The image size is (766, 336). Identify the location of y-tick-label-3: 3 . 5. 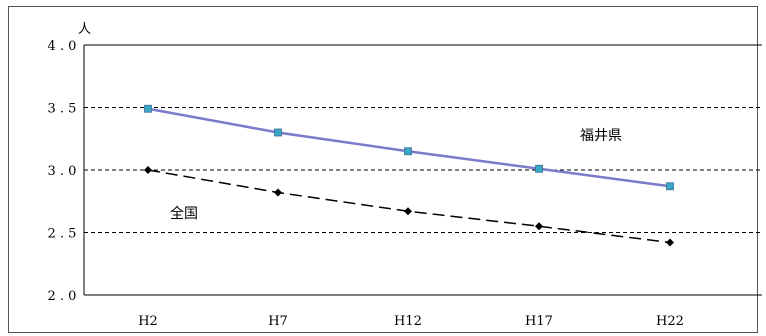
(62, 109).